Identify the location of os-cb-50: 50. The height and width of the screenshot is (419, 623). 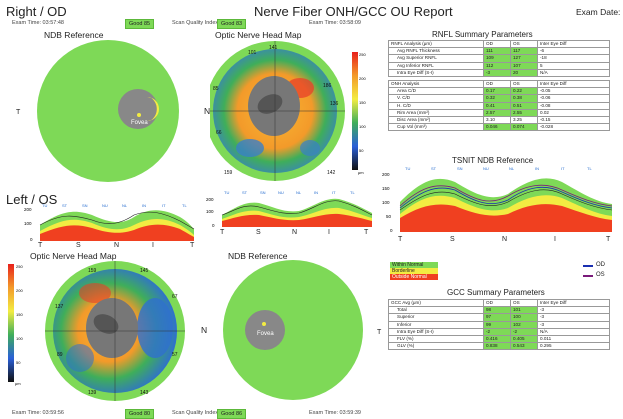
(18, 362).